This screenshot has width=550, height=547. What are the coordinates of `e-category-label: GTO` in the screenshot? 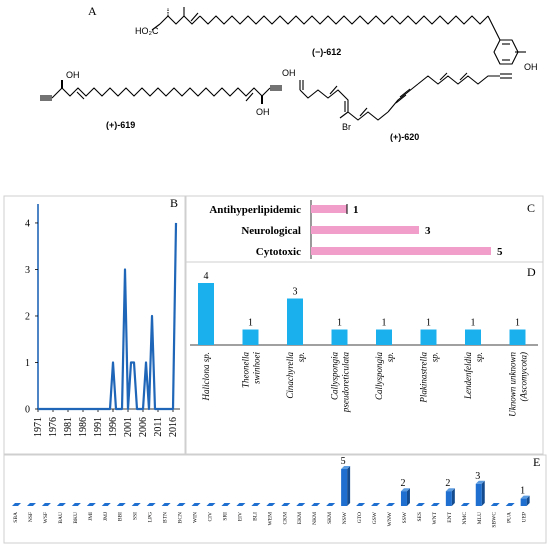 It's located at (360, 517).